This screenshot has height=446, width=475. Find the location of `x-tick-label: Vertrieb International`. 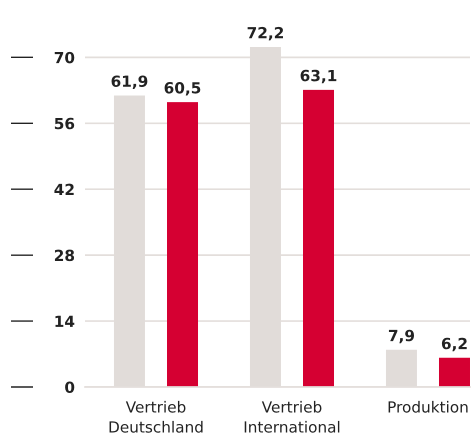

x-tick-label: Vertrieb International is located at coordinates (292, 416).